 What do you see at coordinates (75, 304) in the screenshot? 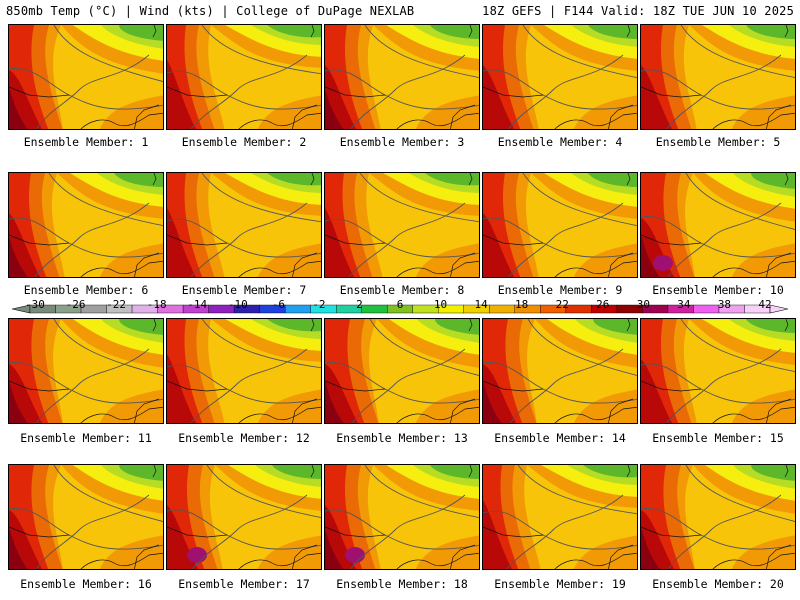
I see `colorbar-tick-label: -26` at bounding box center [75, 304].